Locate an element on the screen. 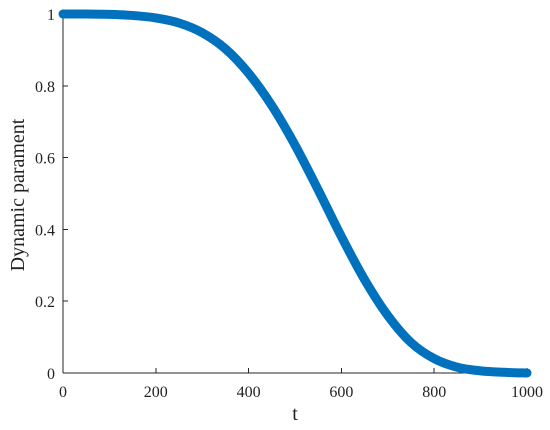 This screenshot has height=430, width=550. y-tick-label: 0.2 is located at coordinates (45, 302).